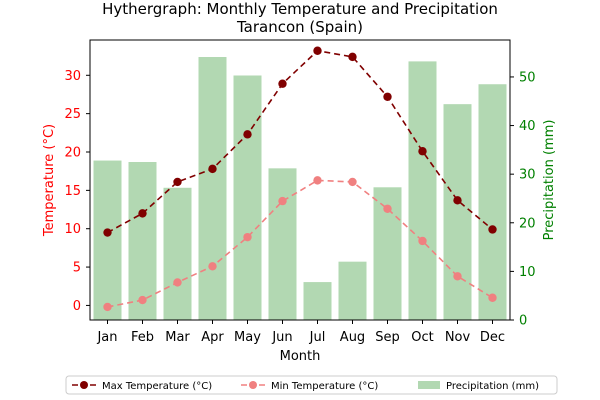 Image resolution: width=600 pixels, height=400 pixels. What do you see at coordinates (247, 337) in the screenshot?
I see `x-tick-label: May` at bounding box center [247, 337].